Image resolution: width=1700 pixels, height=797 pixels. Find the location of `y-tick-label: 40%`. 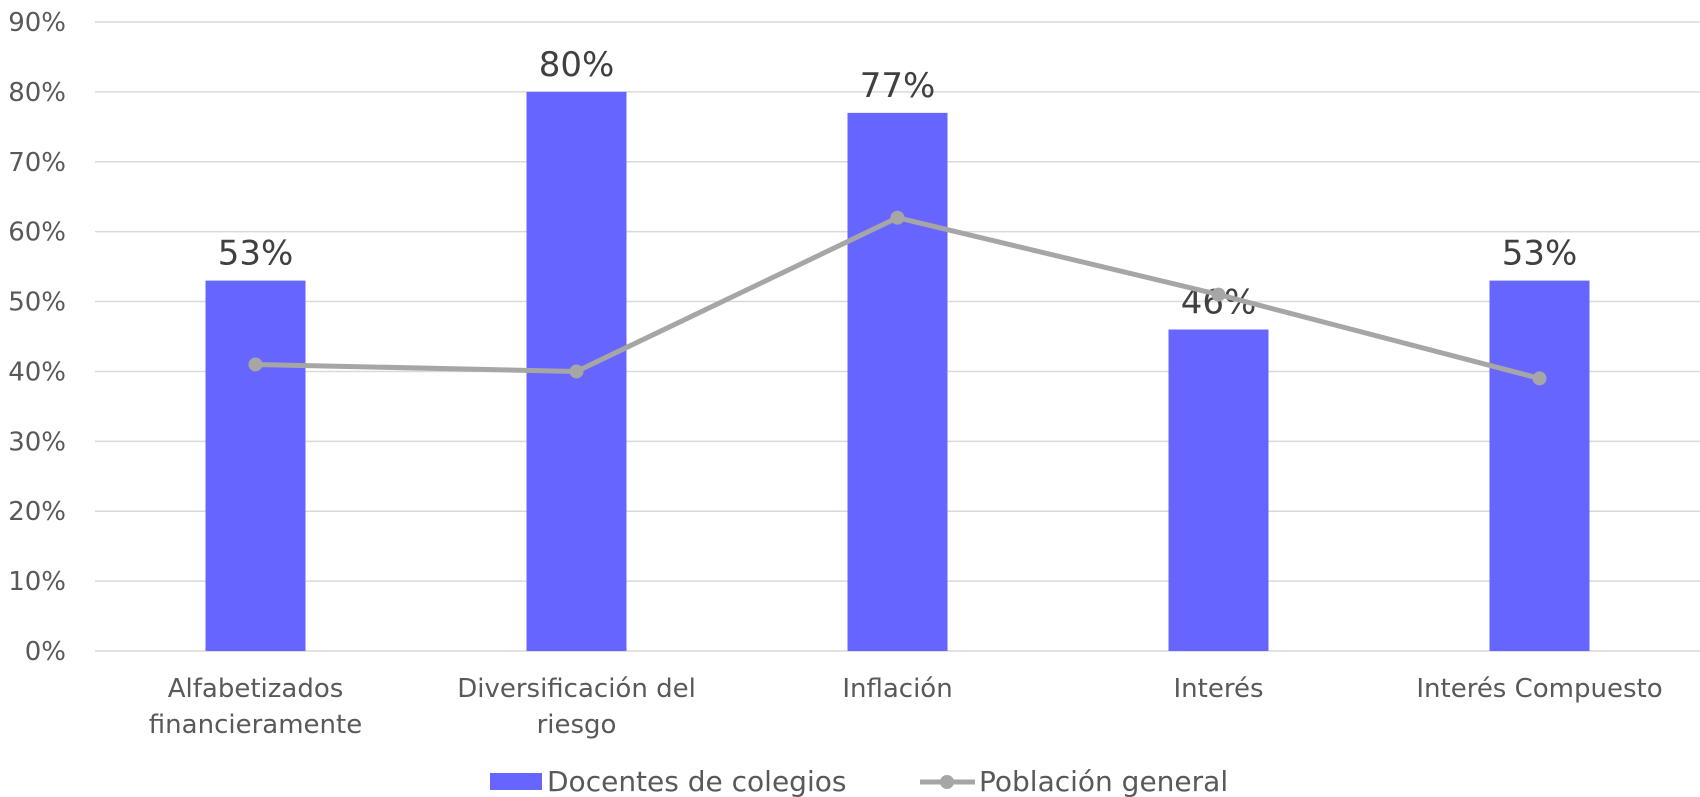

y-tick-label: 40% is located at coordinates (37, 372).